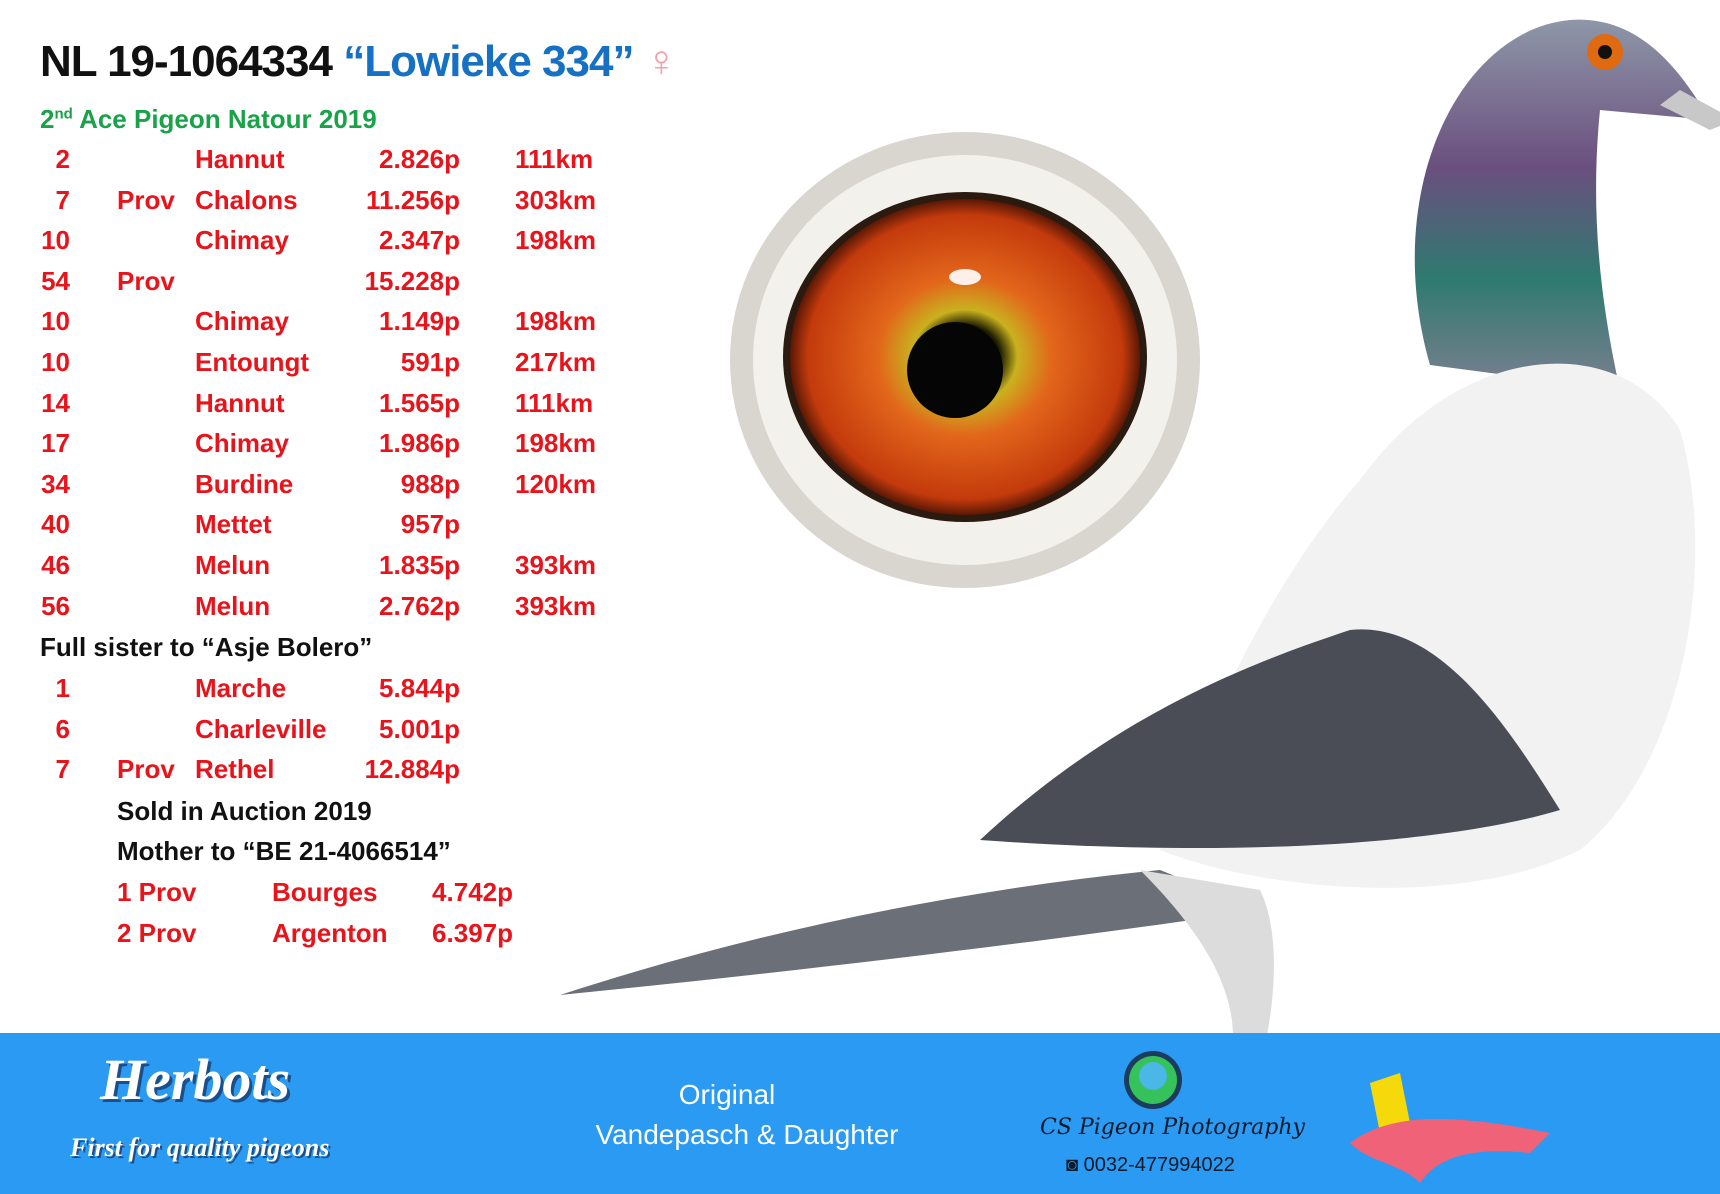 The width and height of the screenshot is (1720, 1194). Describe the element at coordinates (472, 892) in the screenshot. I see `result-points: 4.742p` at that location.